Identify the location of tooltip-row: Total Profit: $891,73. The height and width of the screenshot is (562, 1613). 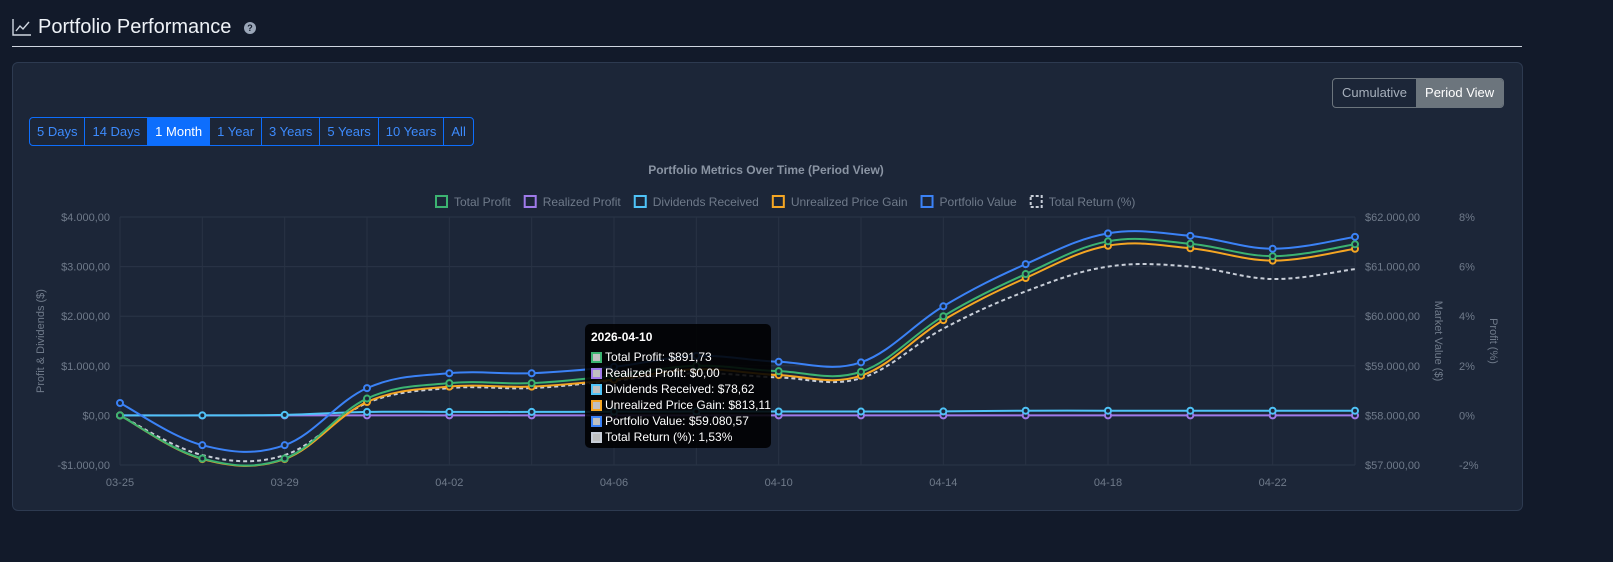
(651, 357).